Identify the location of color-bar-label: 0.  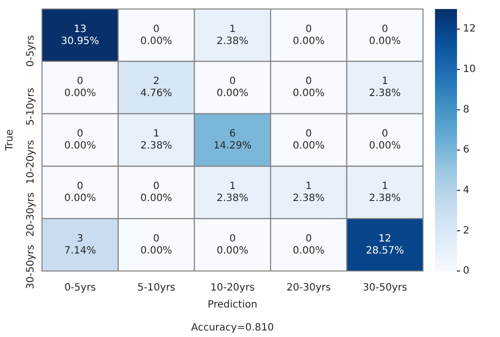
(466, 271).